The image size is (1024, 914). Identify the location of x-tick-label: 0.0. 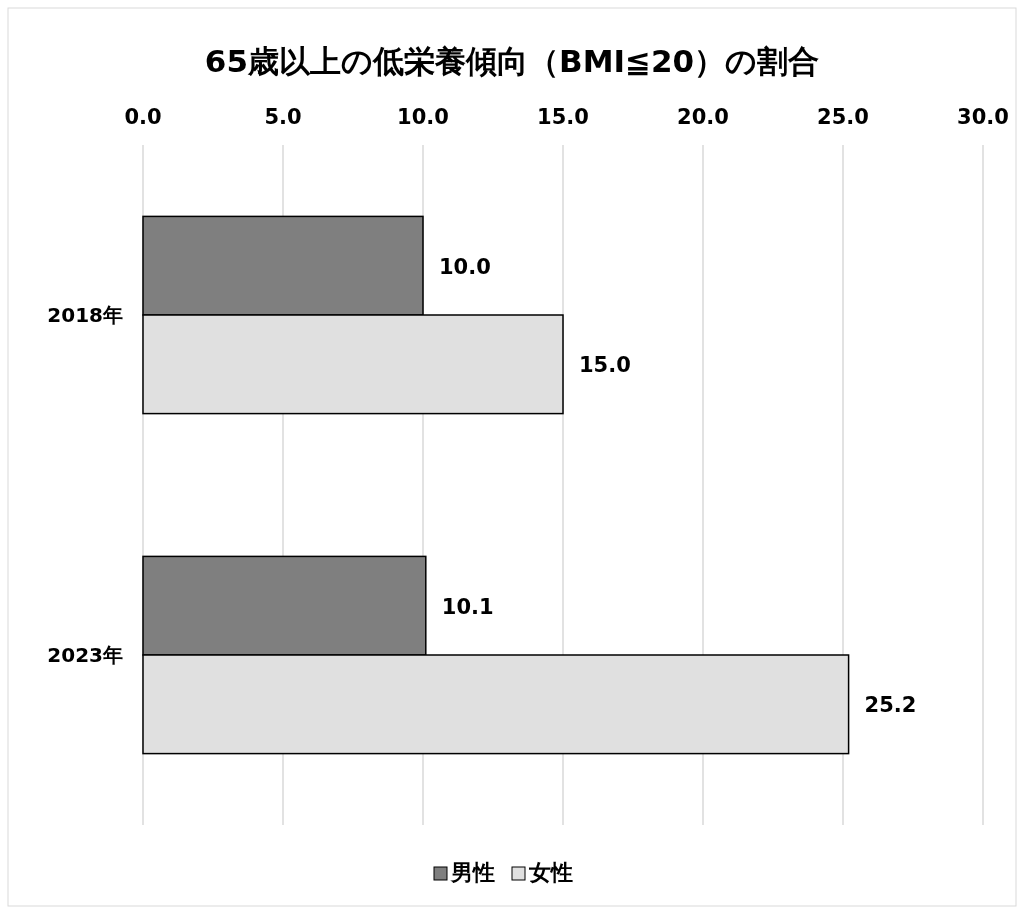
(143, 117).